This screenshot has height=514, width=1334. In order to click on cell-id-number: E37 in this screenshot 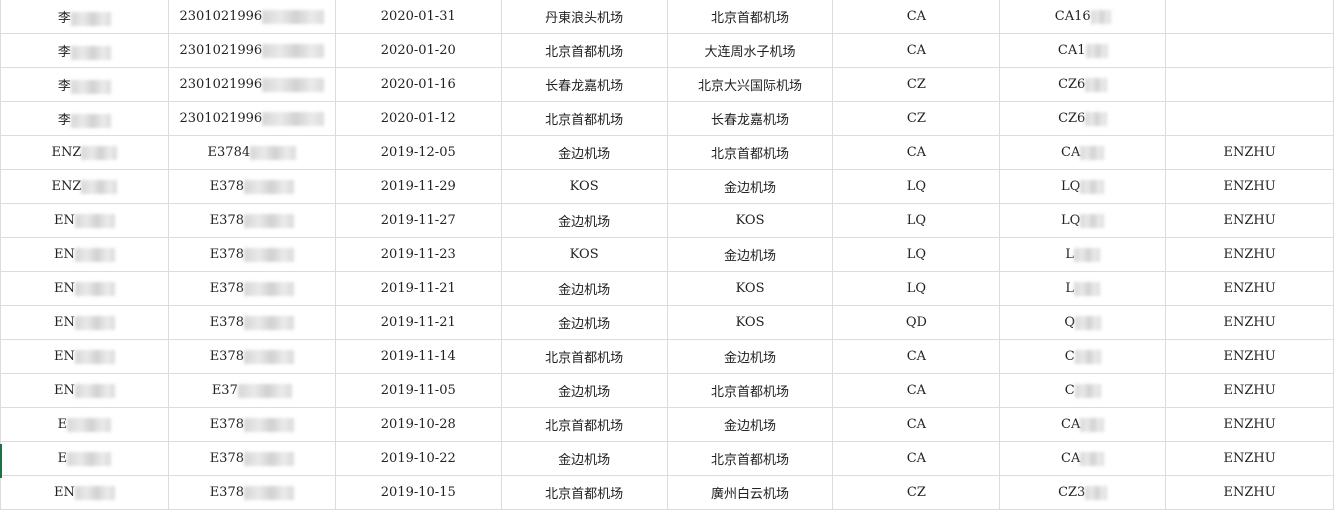, I will do `click(251, 390)`.